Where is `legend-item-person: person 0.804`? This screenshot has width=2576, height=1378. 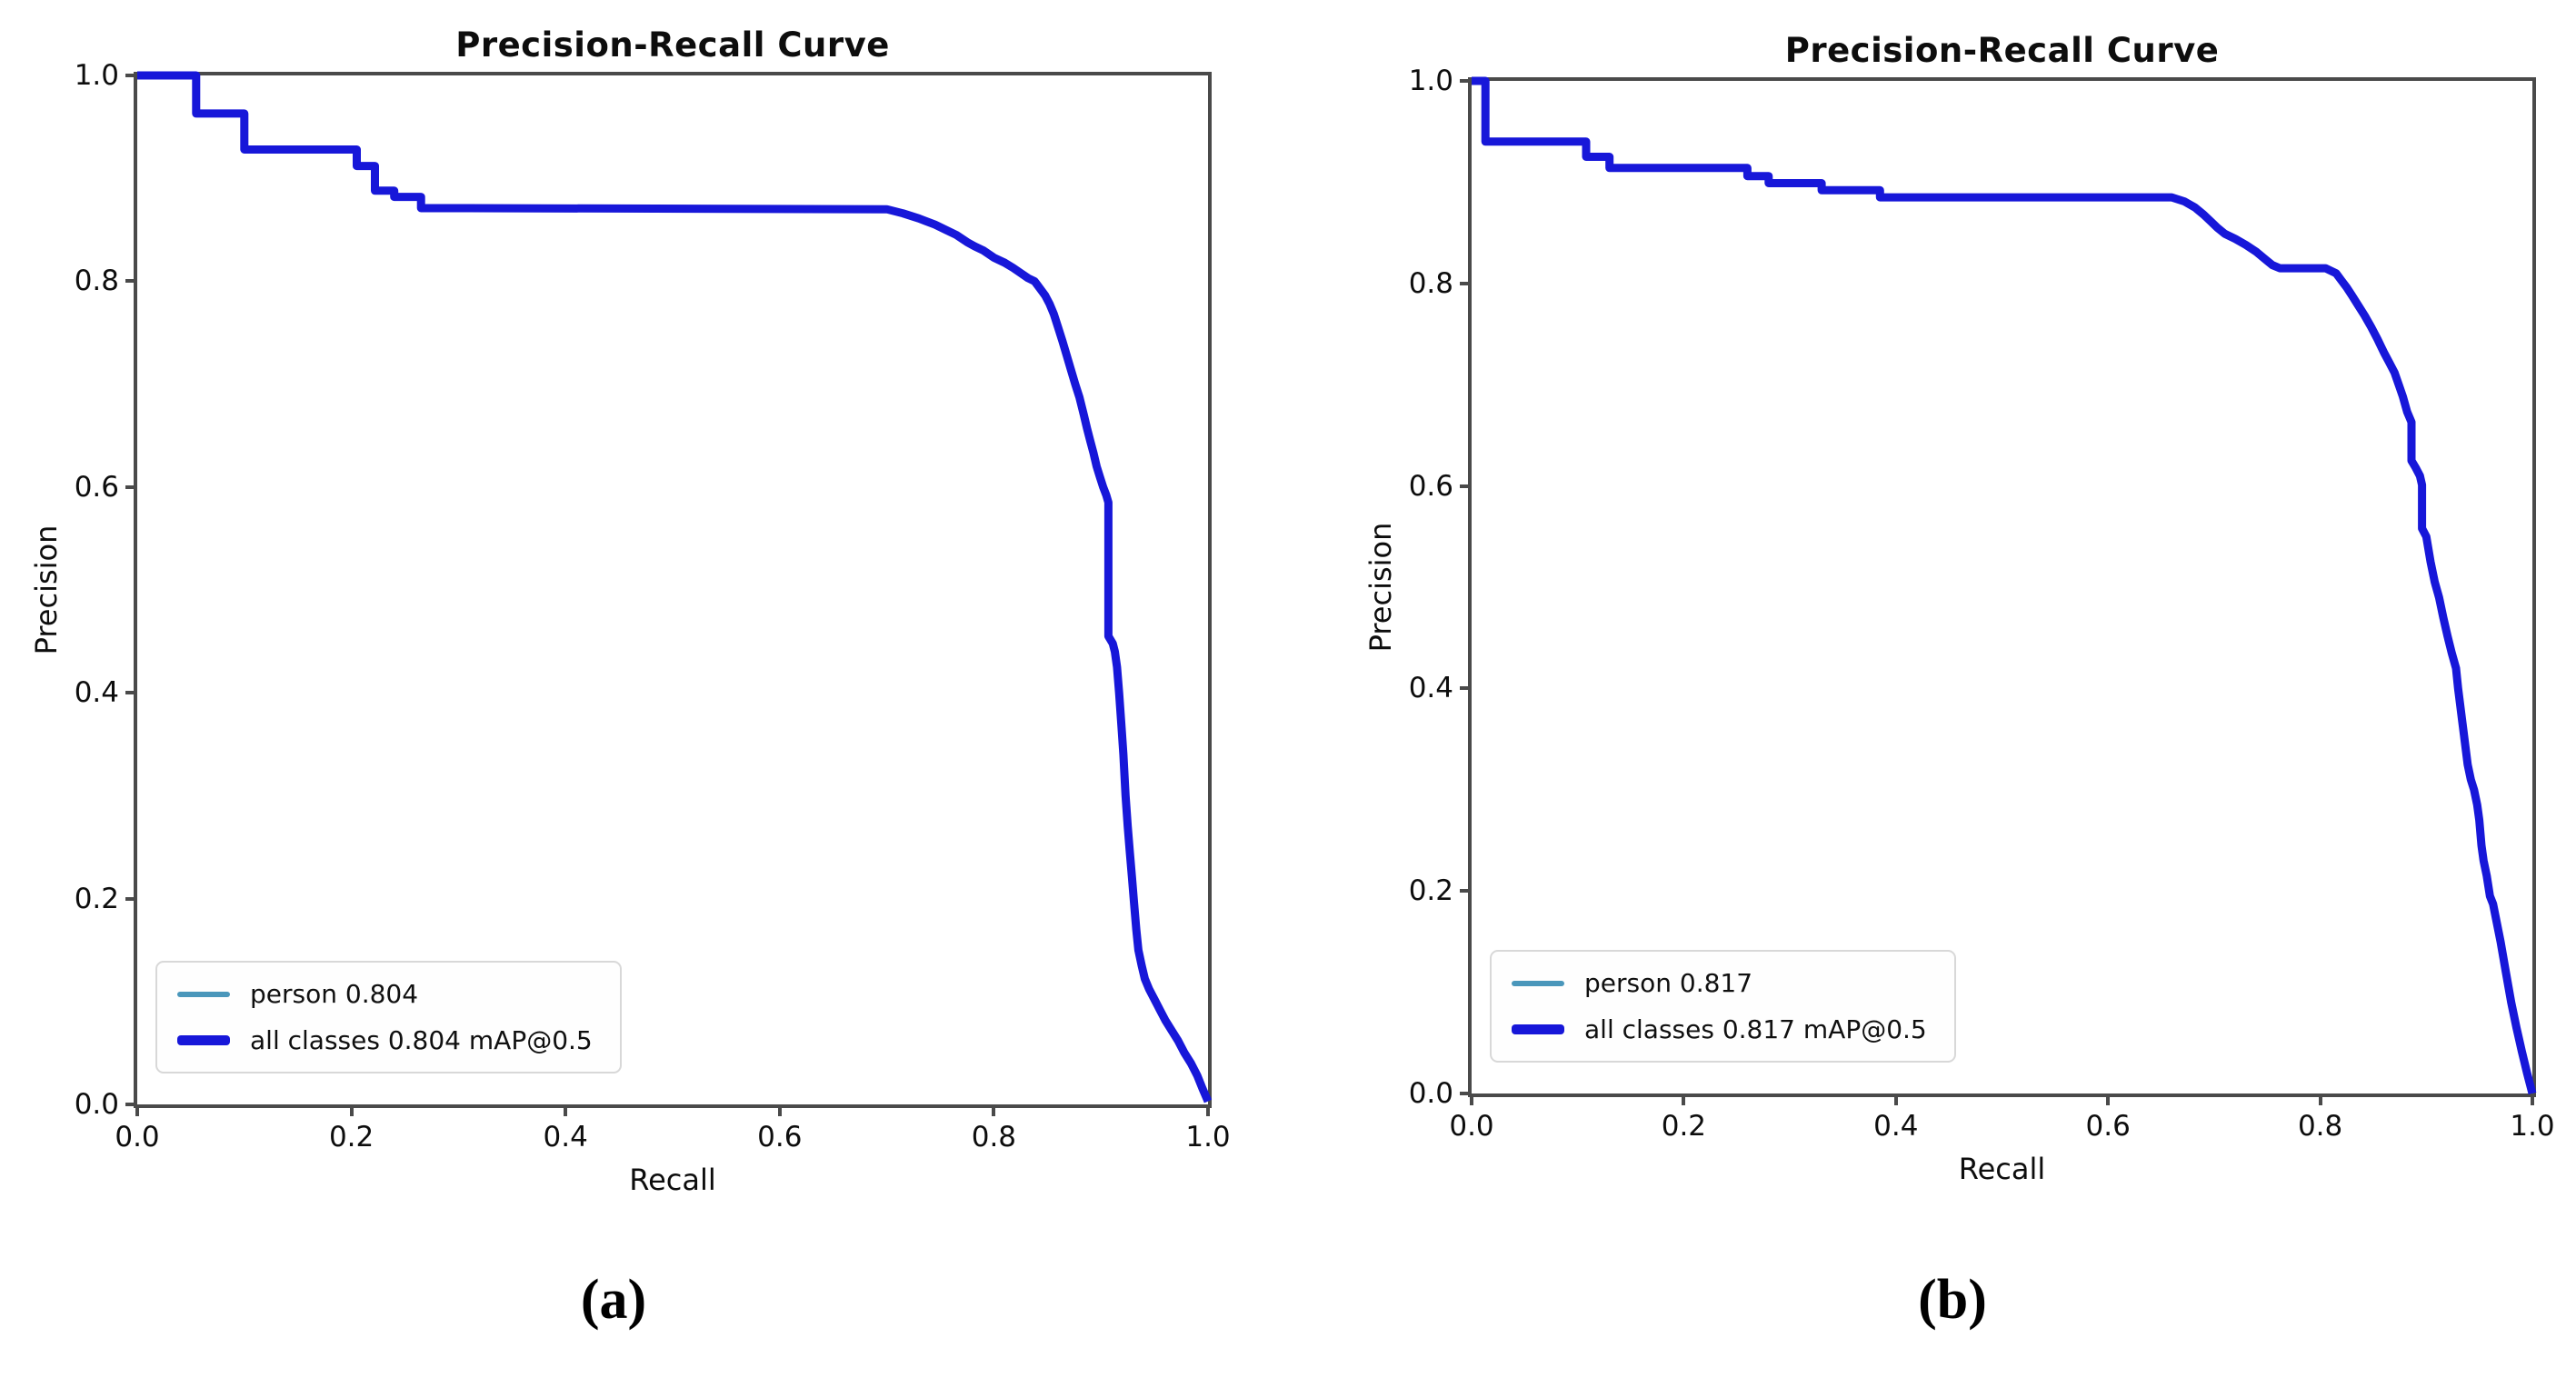 legend-item-person: person 0.804 is located at coordinates (385, 994).